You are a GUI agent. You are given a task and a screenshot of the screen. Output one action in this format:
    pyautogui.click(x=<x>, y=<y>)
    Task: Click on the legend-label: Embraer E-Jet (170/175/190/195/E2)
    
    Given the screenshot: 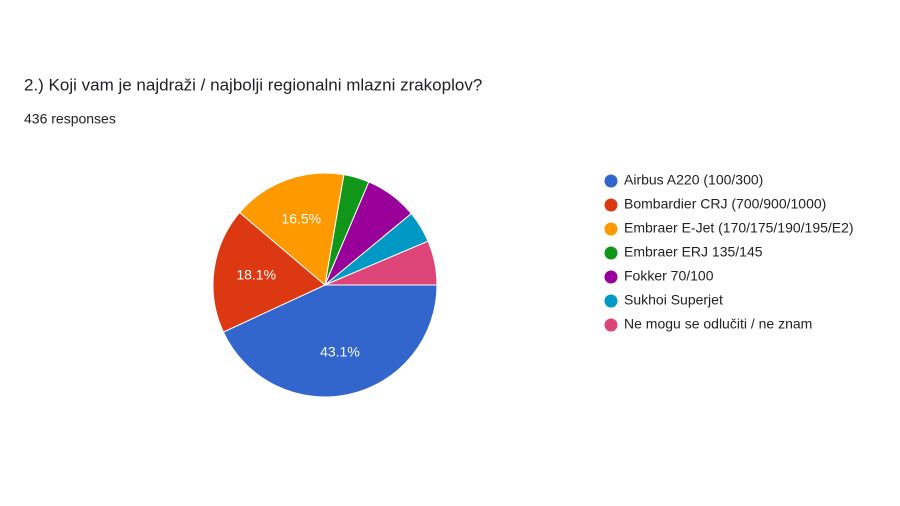 What is the action you would take?
    pyautogui.click(x=739, y=228)
    